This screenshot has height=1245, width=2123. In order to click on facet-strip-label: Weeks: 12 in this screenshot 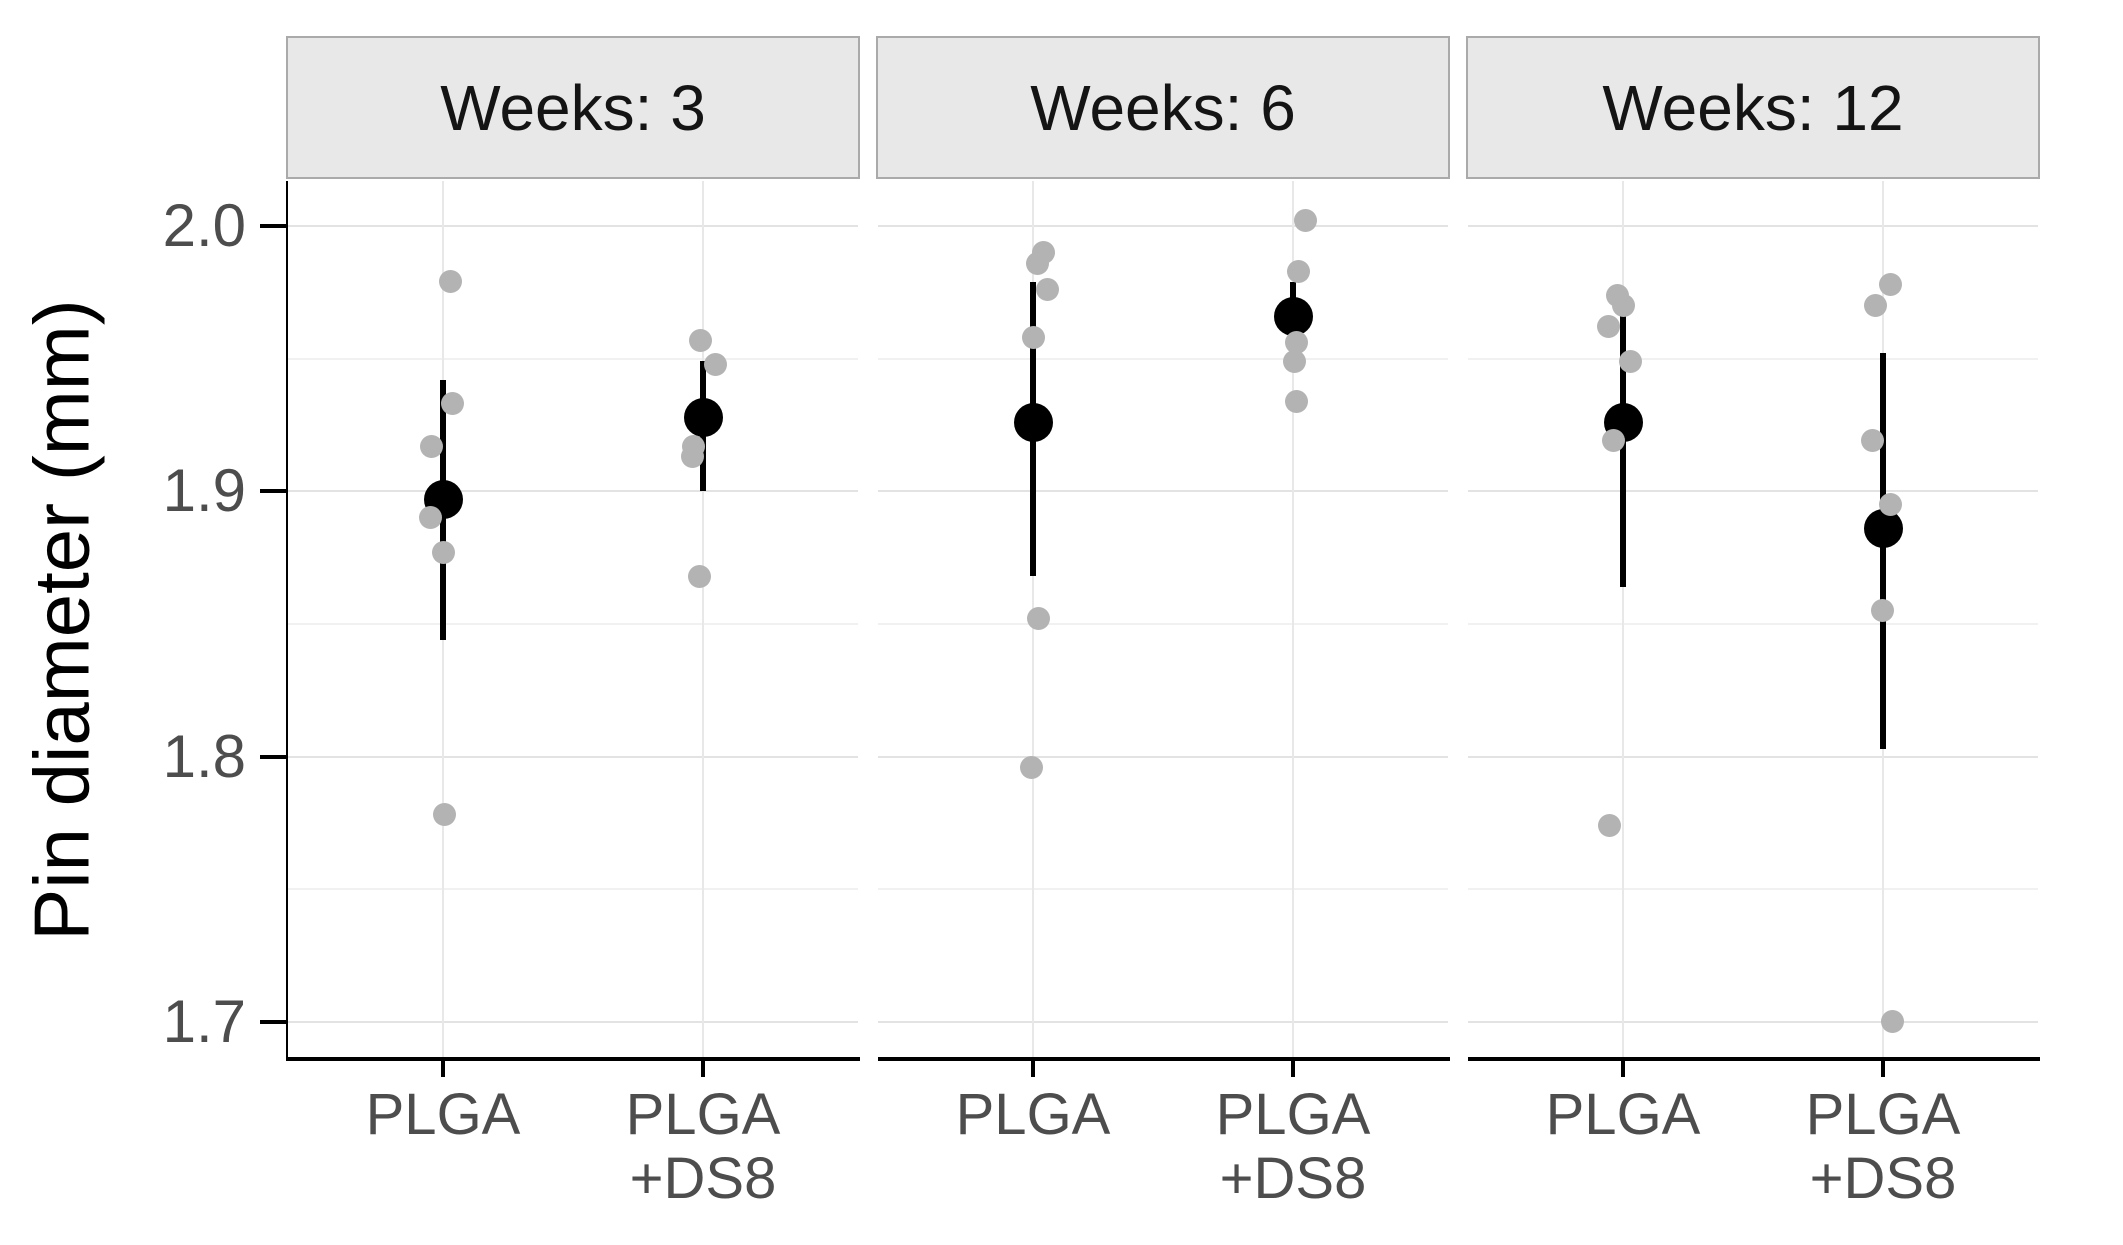, I will do `click(1753, 107)`.